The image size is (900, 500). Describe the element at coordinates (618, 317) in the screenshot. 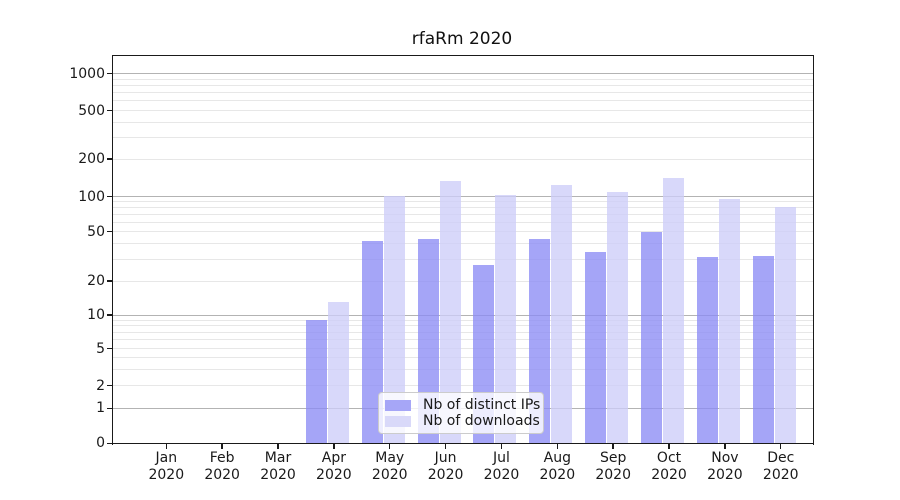

I see `bar-downloads-sep` at that location.